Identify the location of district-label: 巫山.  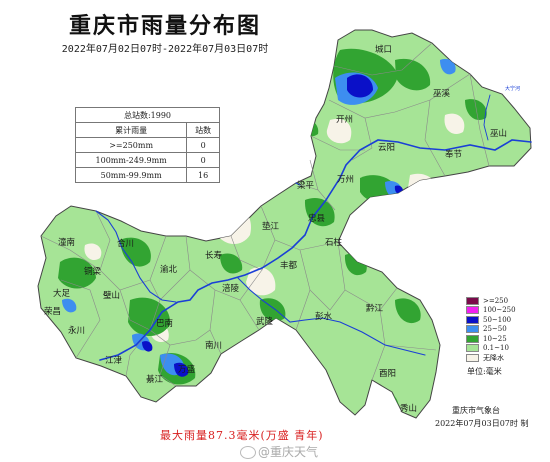
(498, 133).